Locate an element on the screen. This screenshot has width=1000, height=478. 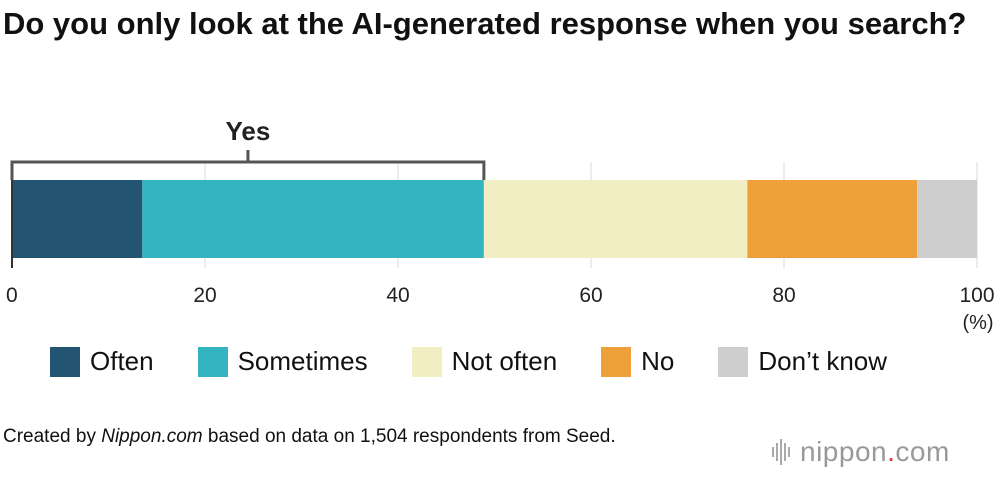
bar-segment-sometimes is located at coordinates (313, 219).